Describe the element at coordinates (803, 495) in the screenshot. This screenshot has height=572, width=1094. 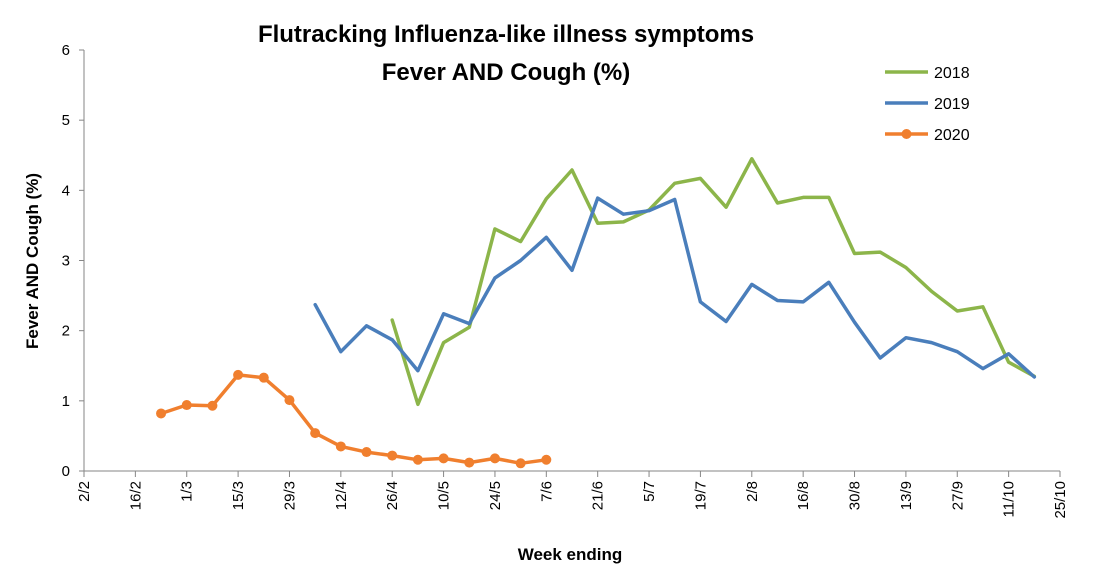
I see `x-tick-label: 16/8` at that location.